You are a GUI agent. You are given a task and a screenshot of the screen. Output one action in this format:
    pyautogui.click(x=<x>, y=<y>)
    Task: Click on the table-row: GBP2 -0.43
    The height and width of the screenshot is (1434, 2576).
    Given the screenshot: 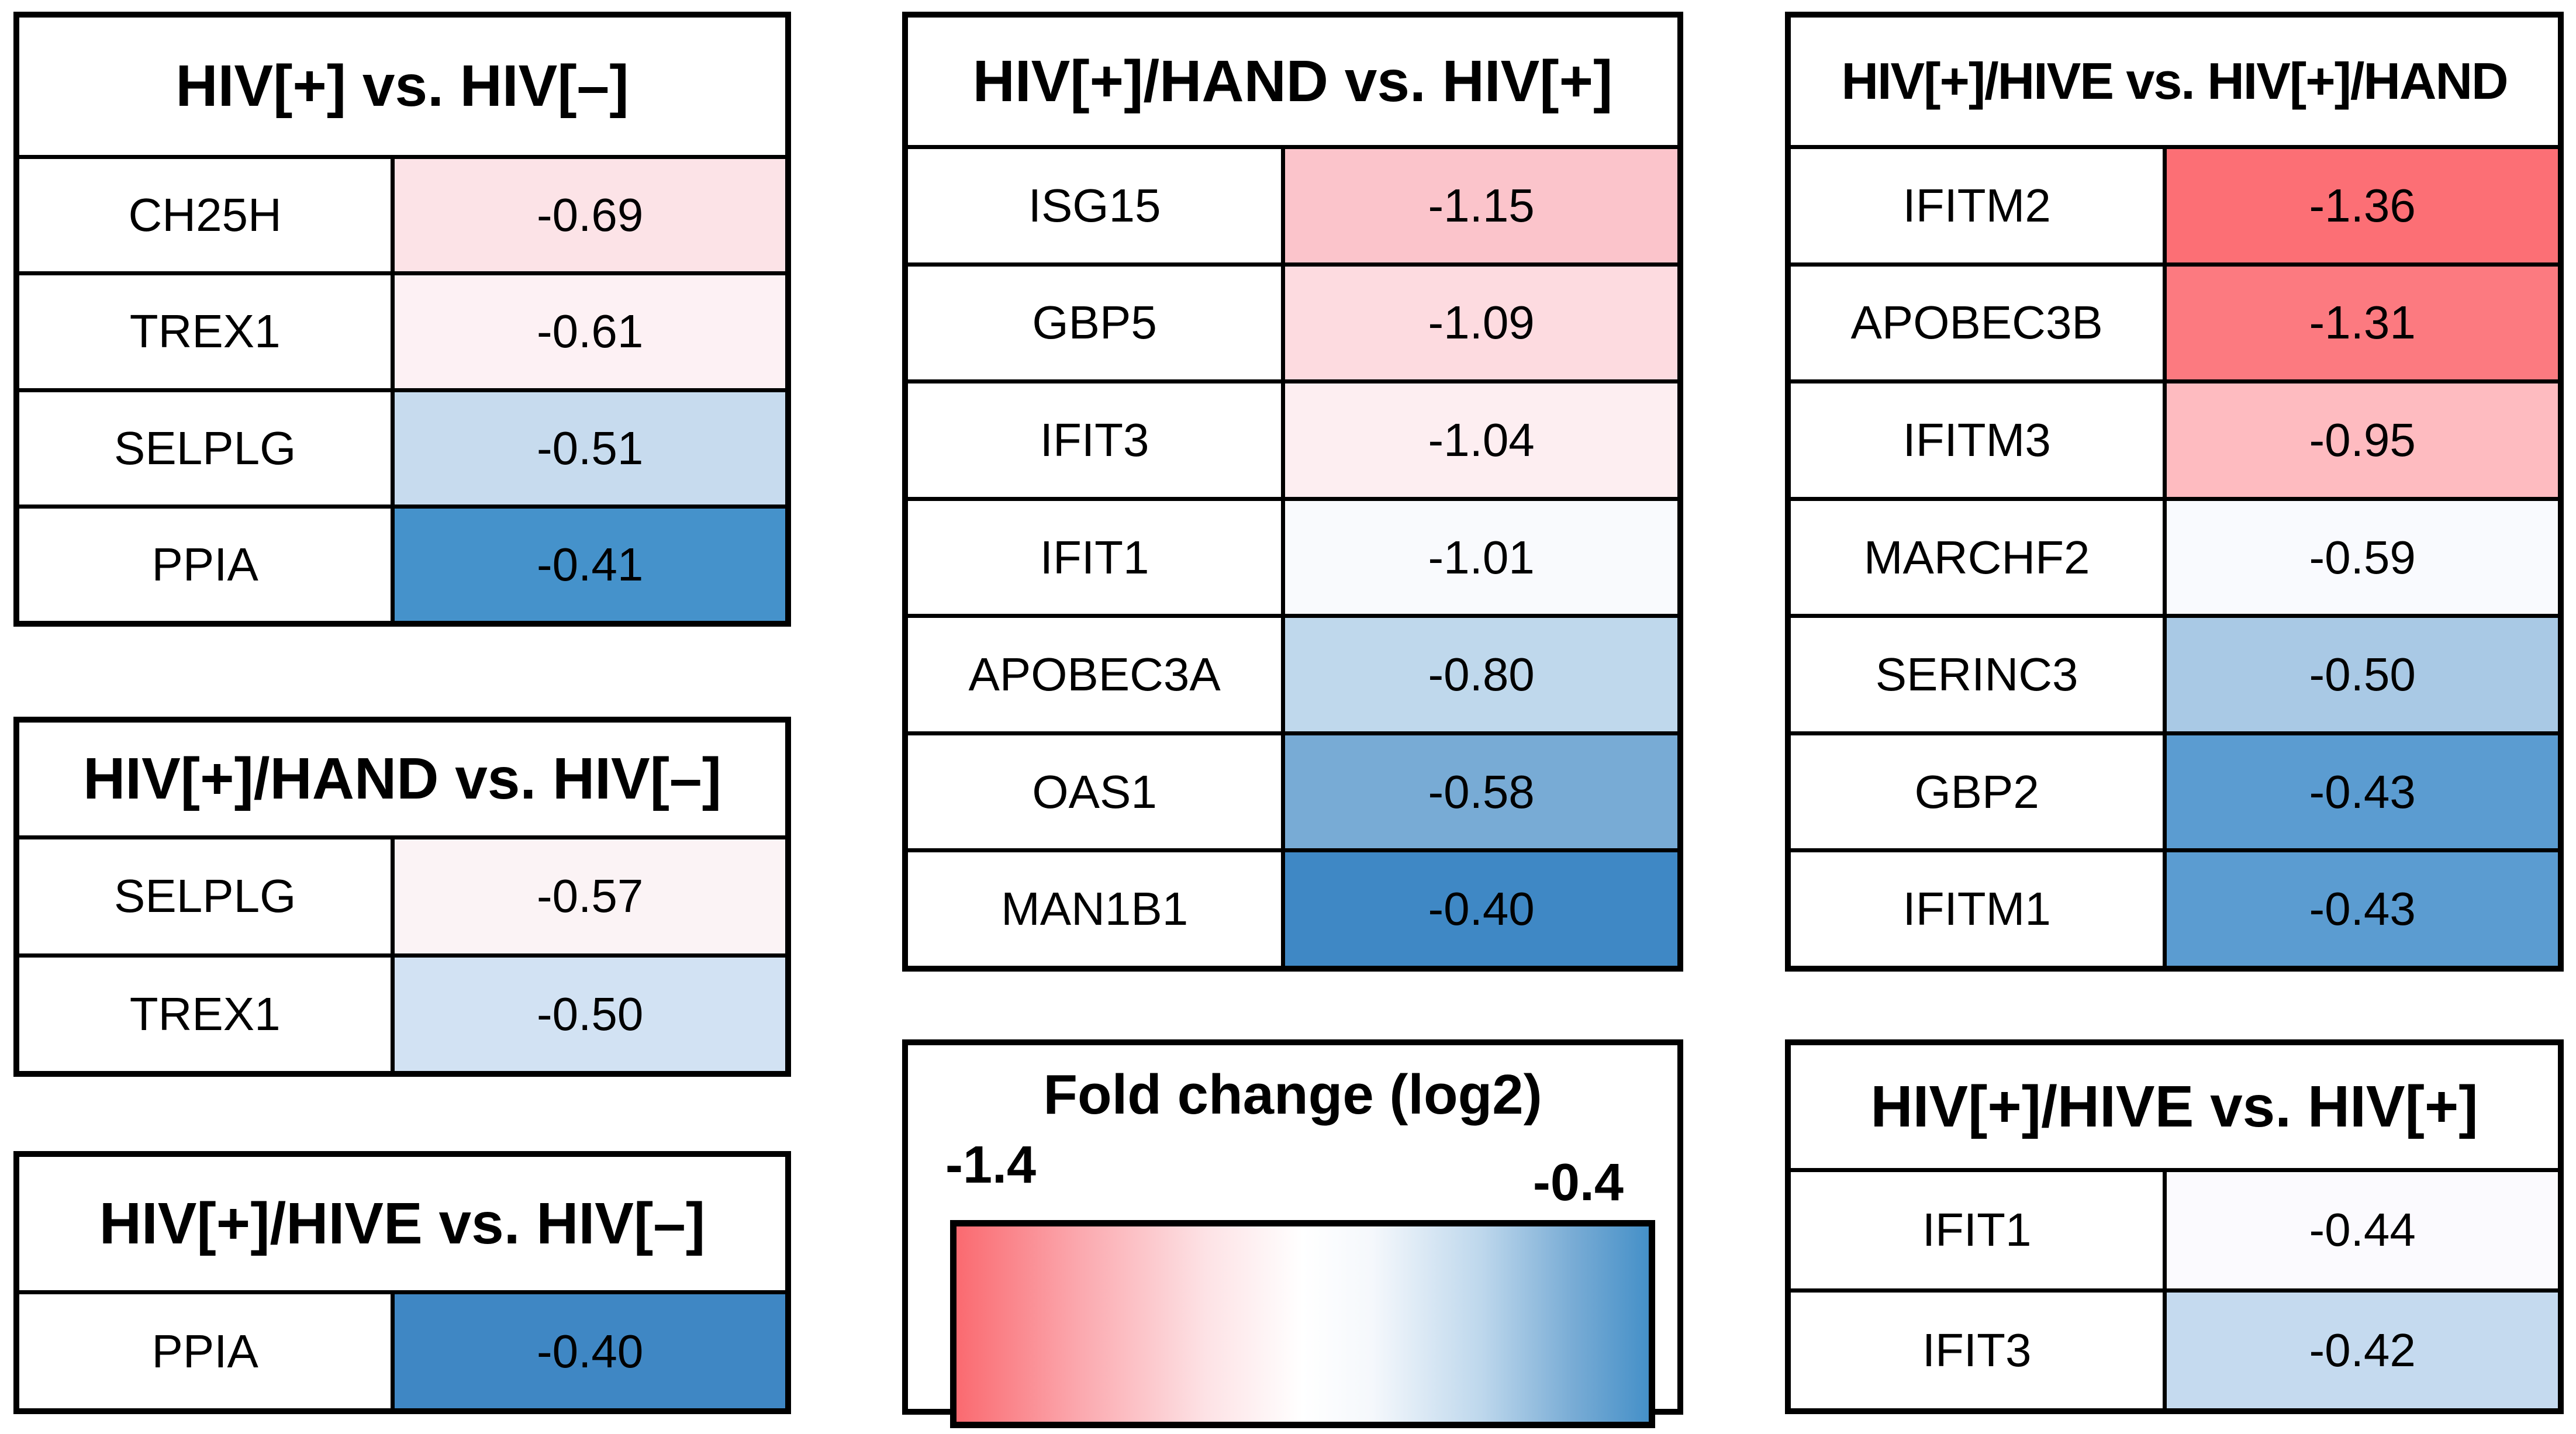 What is the action you would take?
    pyautogui.click(x=2174, y=794)
    